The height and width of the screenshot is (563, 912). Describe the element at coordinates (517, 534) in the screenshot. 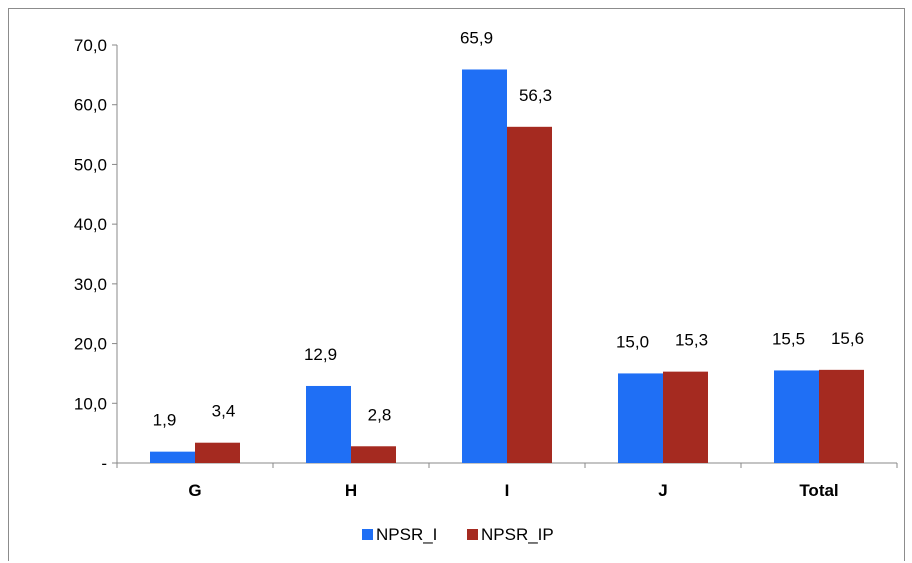

I see `legend-label: NPSR_IP` at that location.